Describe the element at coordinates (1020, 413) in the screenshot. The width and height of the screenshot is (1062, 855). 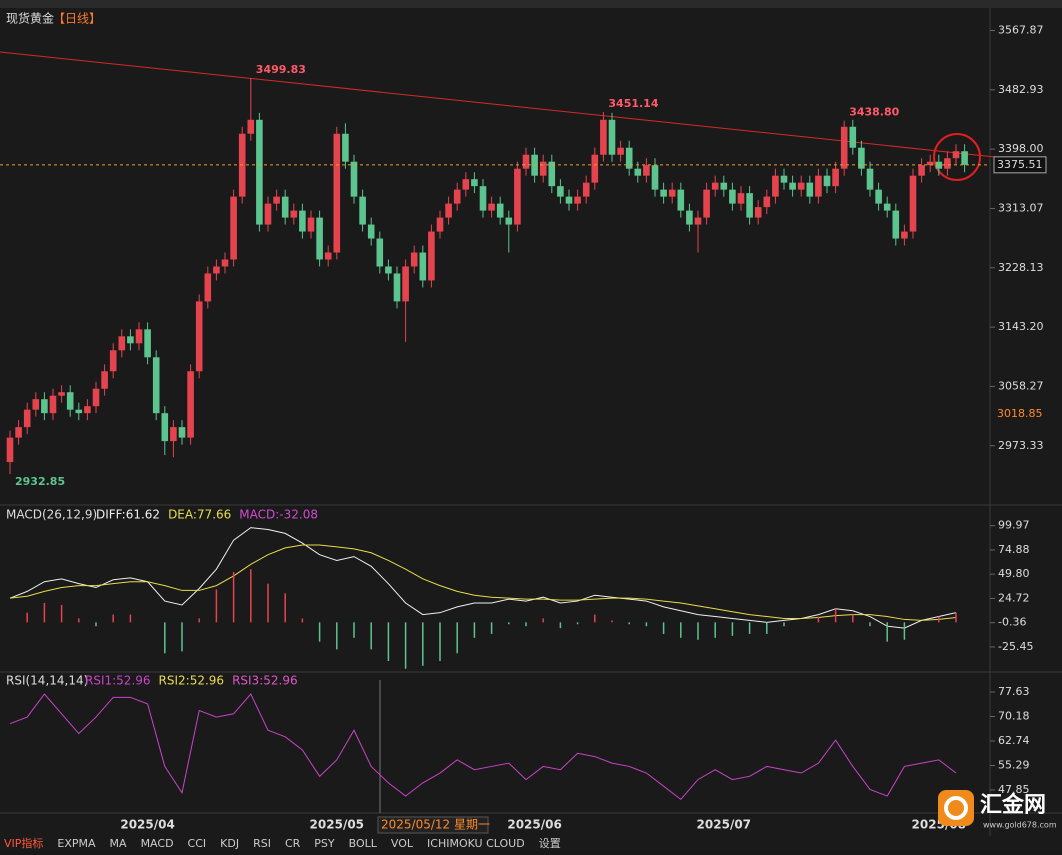
I see `crosshair-price-label: 3018.85` at that location.